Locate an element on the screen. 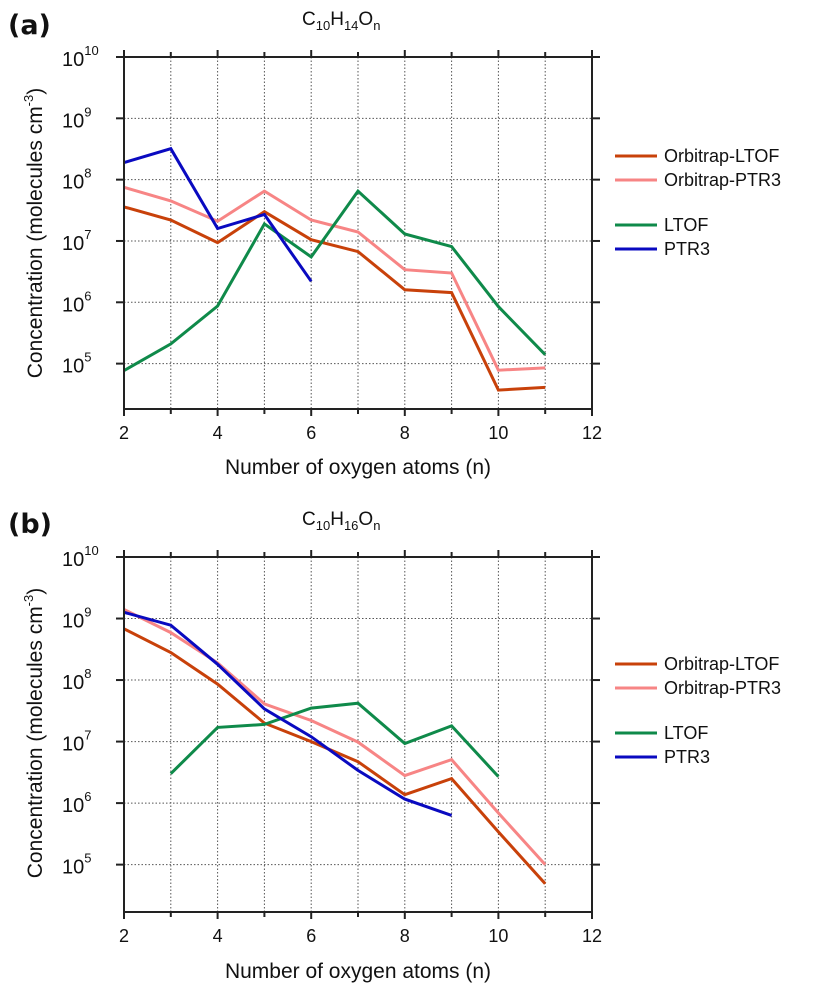 The width and height of the screenshot is (823, 987). panel-label: (a) is located at coordinates (29, 25).